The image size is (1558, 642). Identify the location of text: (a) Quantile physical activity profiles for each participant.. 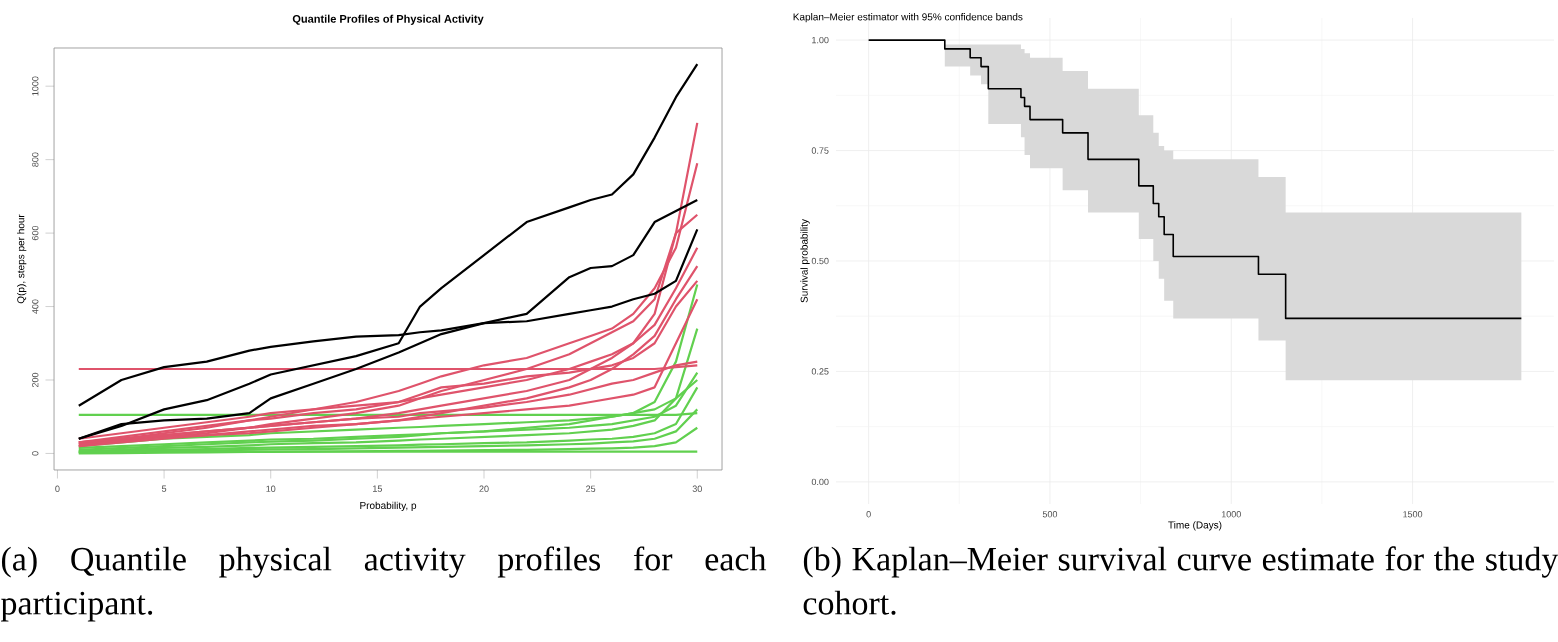
(384, 584).